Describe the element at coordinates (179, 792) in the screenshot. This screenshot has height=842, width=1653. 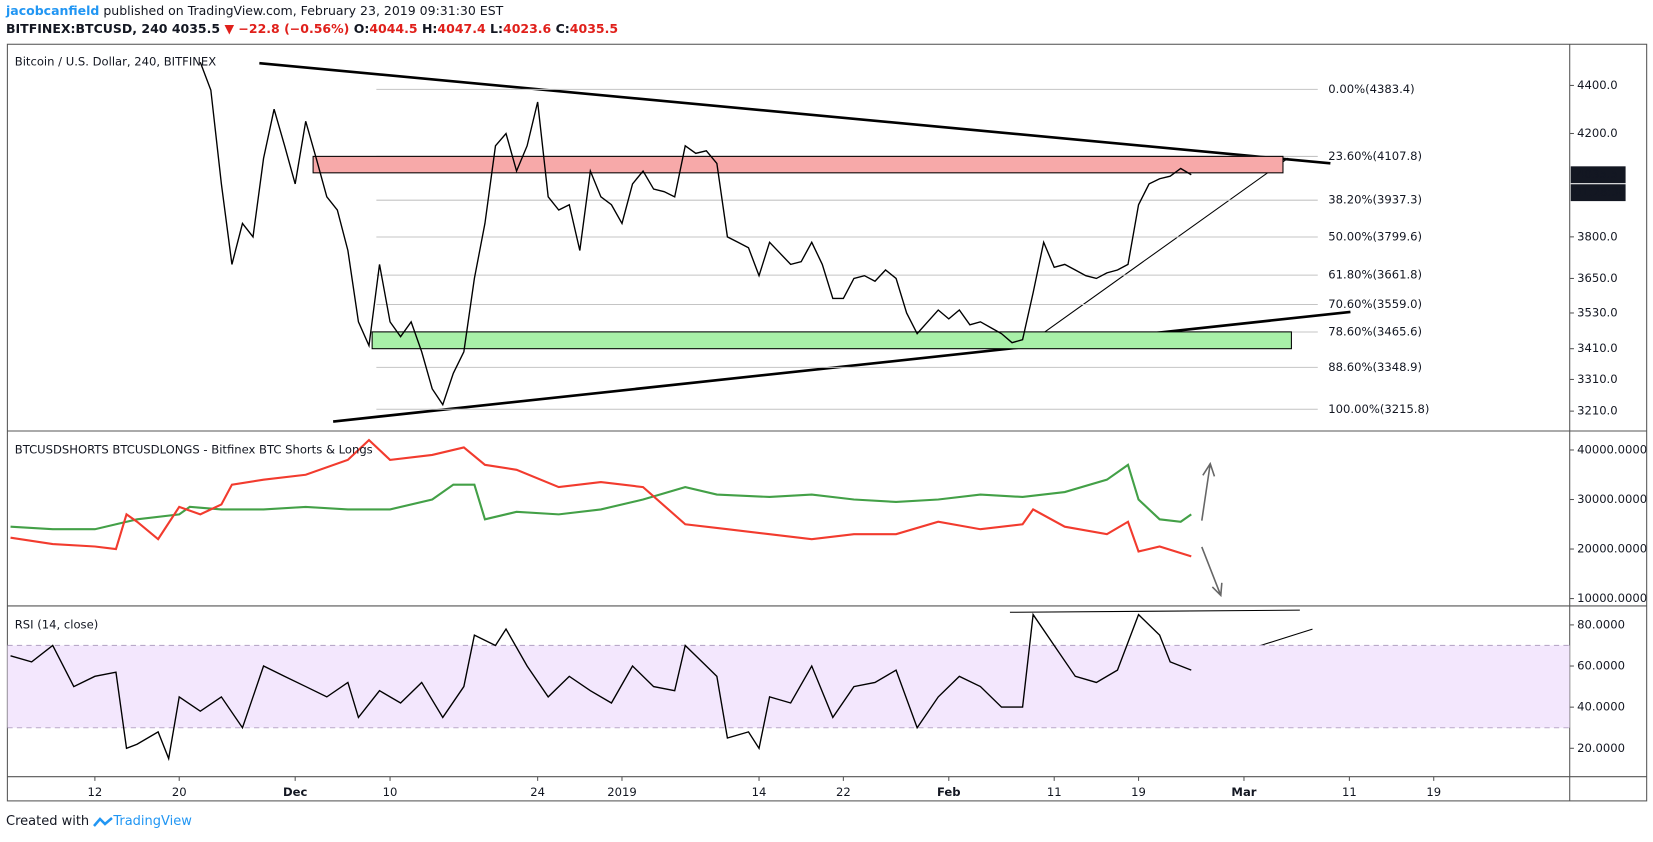
I see `x-tick-label: 20` at that location.